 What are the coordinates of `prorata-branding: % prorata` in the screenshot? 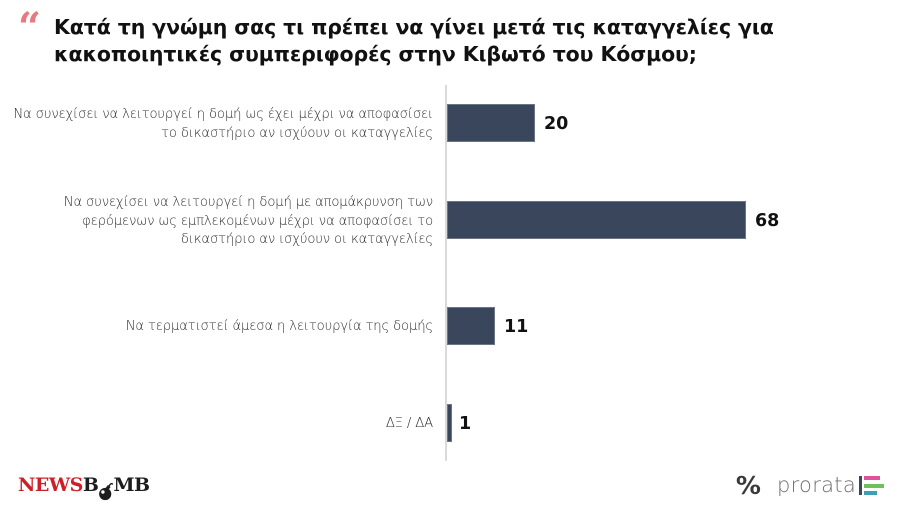 It's located at (810, 485).